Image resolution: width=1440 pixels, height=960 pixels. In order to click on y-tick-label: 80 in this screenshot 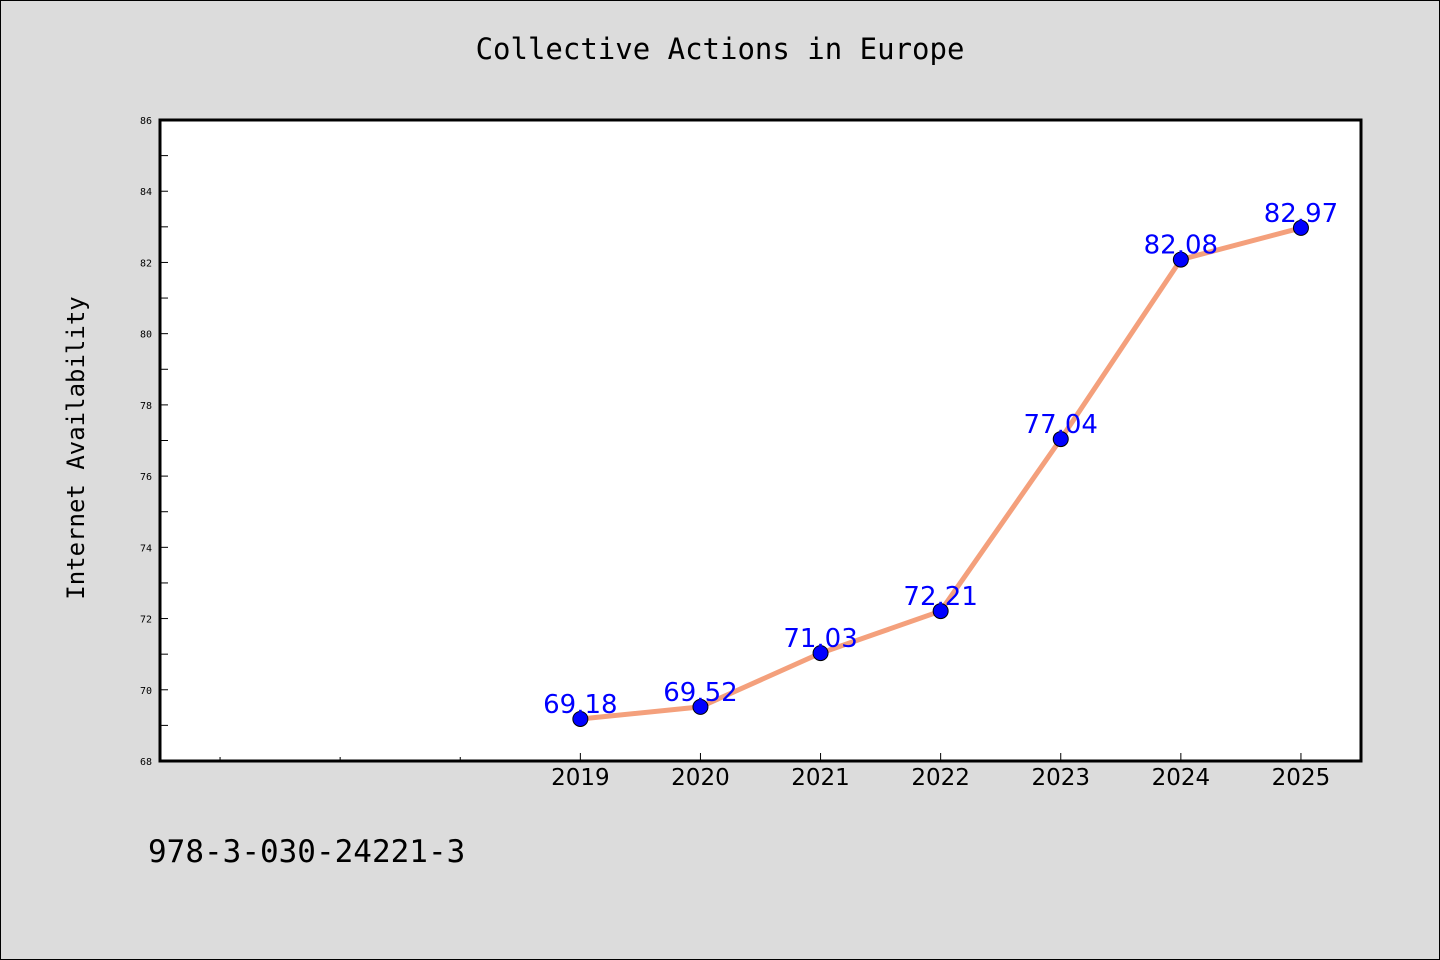, I will do `click(146, 335)`.